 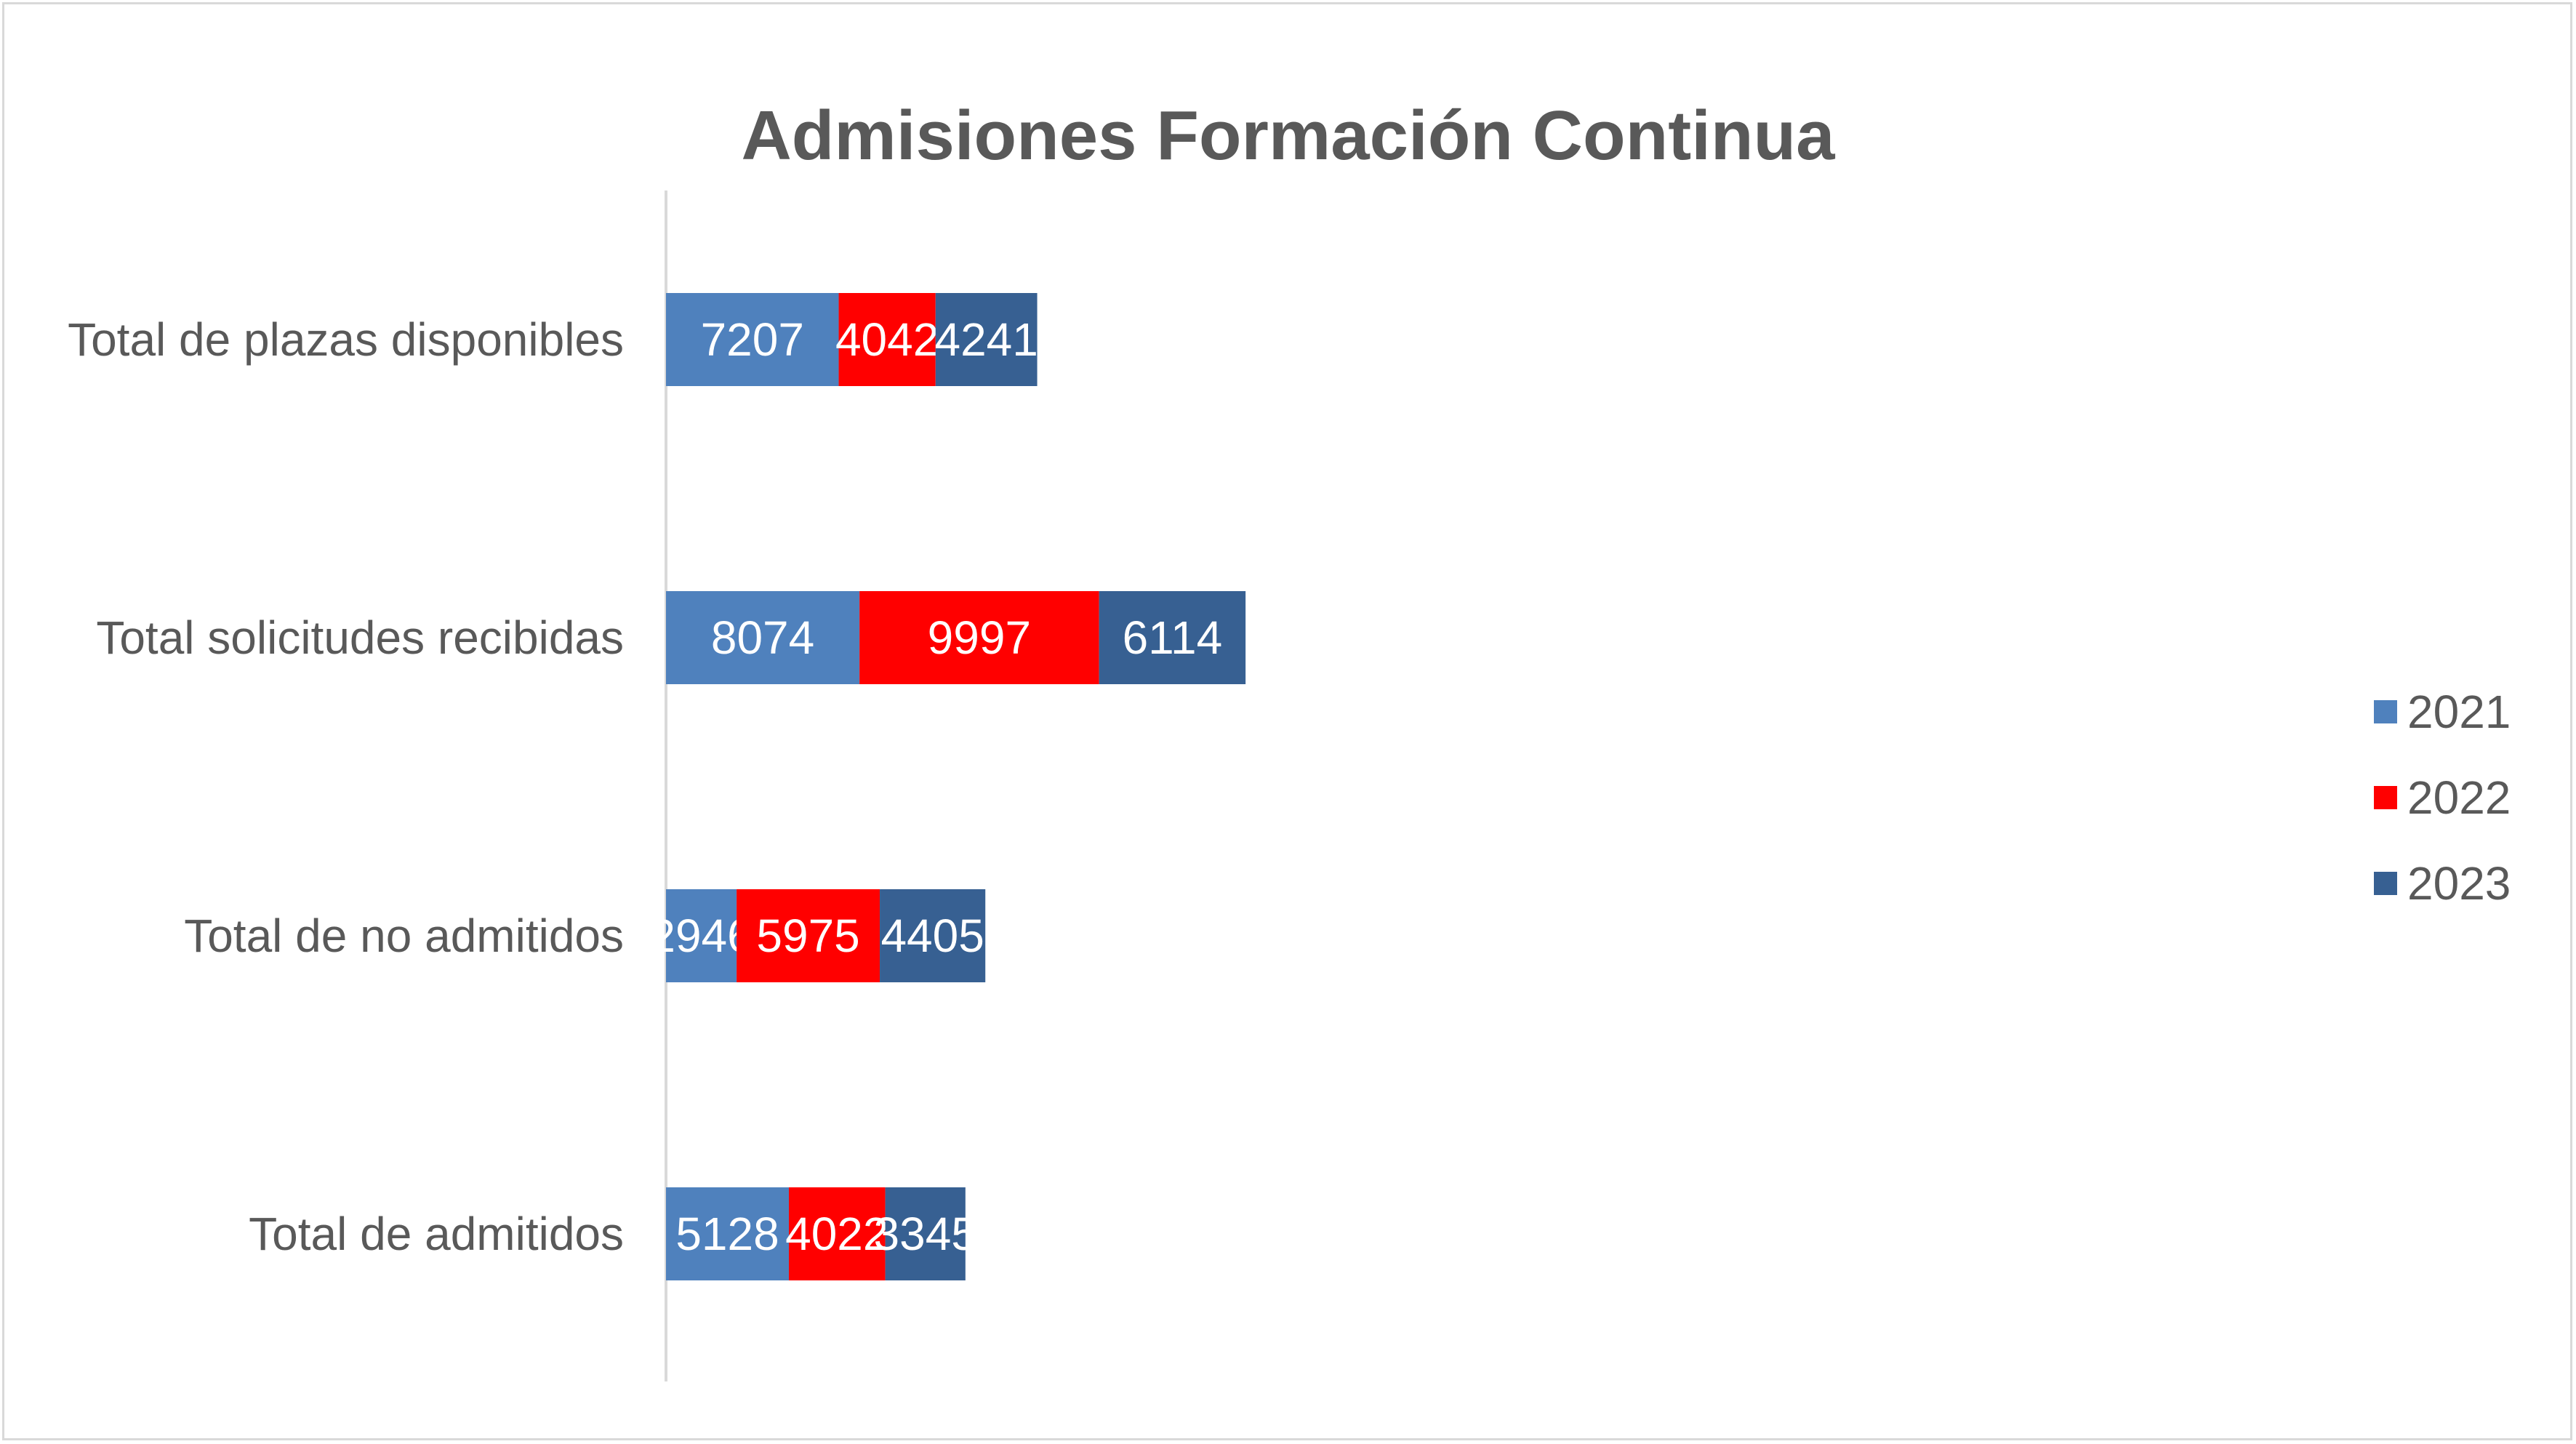 I want to click on chart-legend: 2021 2022 2023, so click(x=2442, y=798).